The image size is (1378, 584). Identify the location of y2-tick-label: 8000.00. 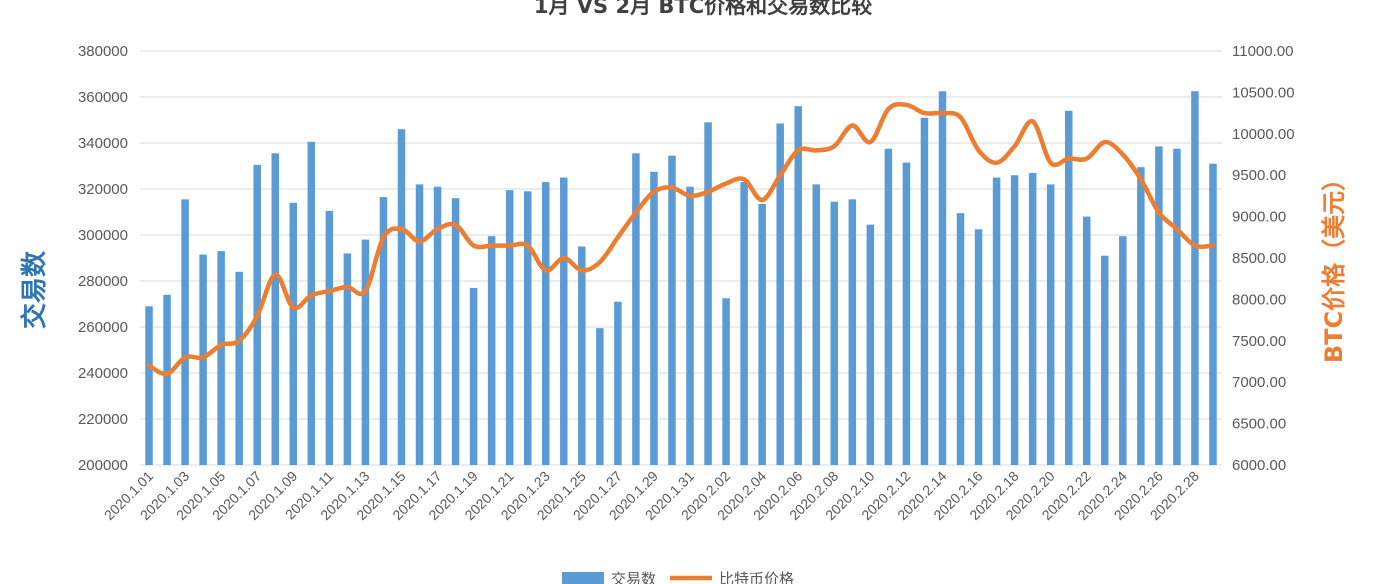
(1259, 299).